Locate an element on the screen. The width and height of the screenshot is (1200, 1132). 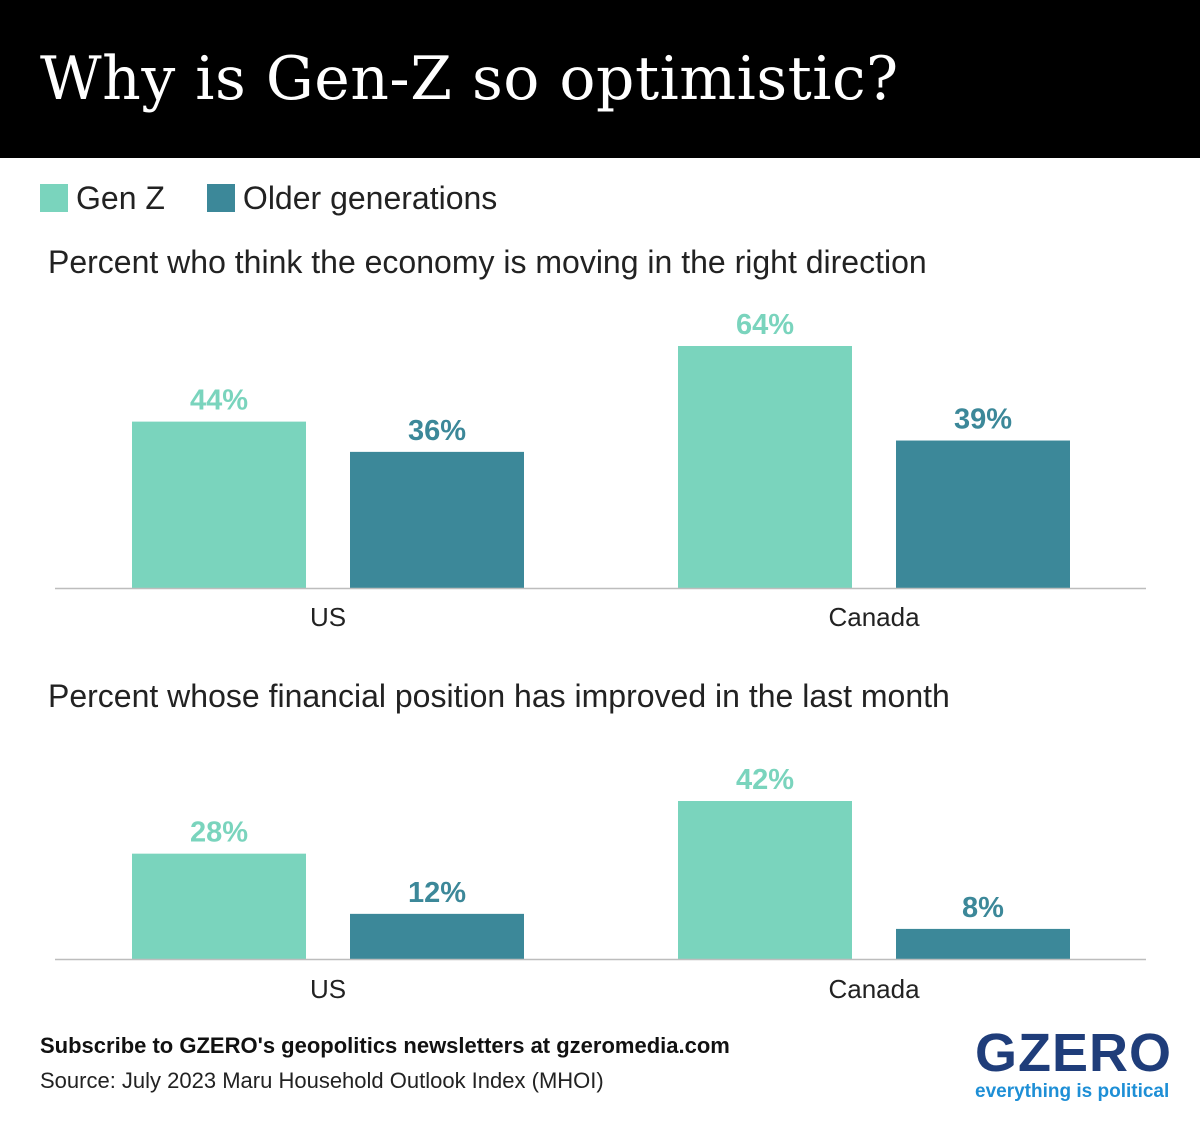
data-label-gen-z-canada: 64% is located at coordinates (765, 325).